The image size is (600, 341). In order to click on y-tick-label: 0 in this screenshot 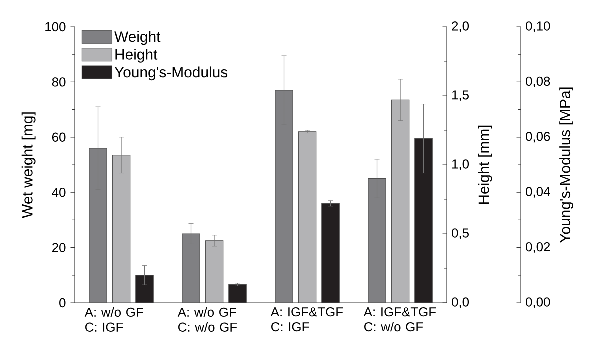, I will do `click(63, 303)`.